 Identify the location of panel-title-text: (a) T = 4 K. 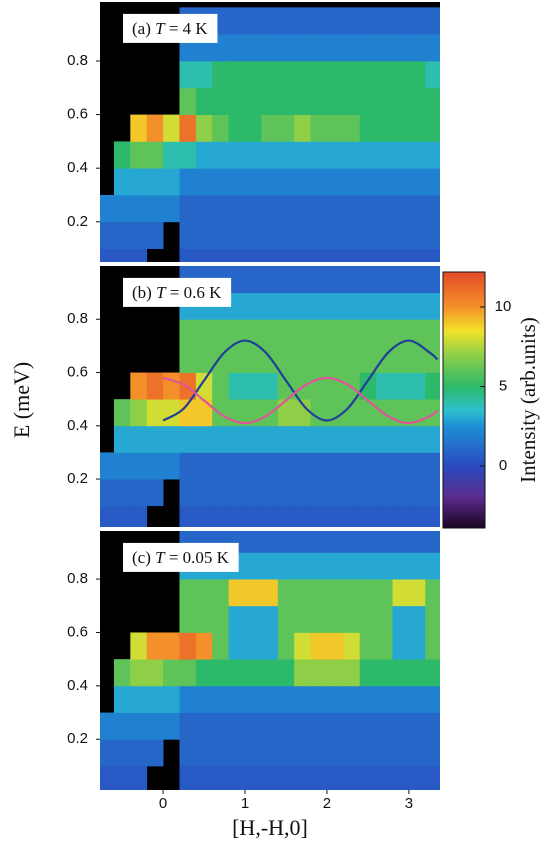
(170, 28).